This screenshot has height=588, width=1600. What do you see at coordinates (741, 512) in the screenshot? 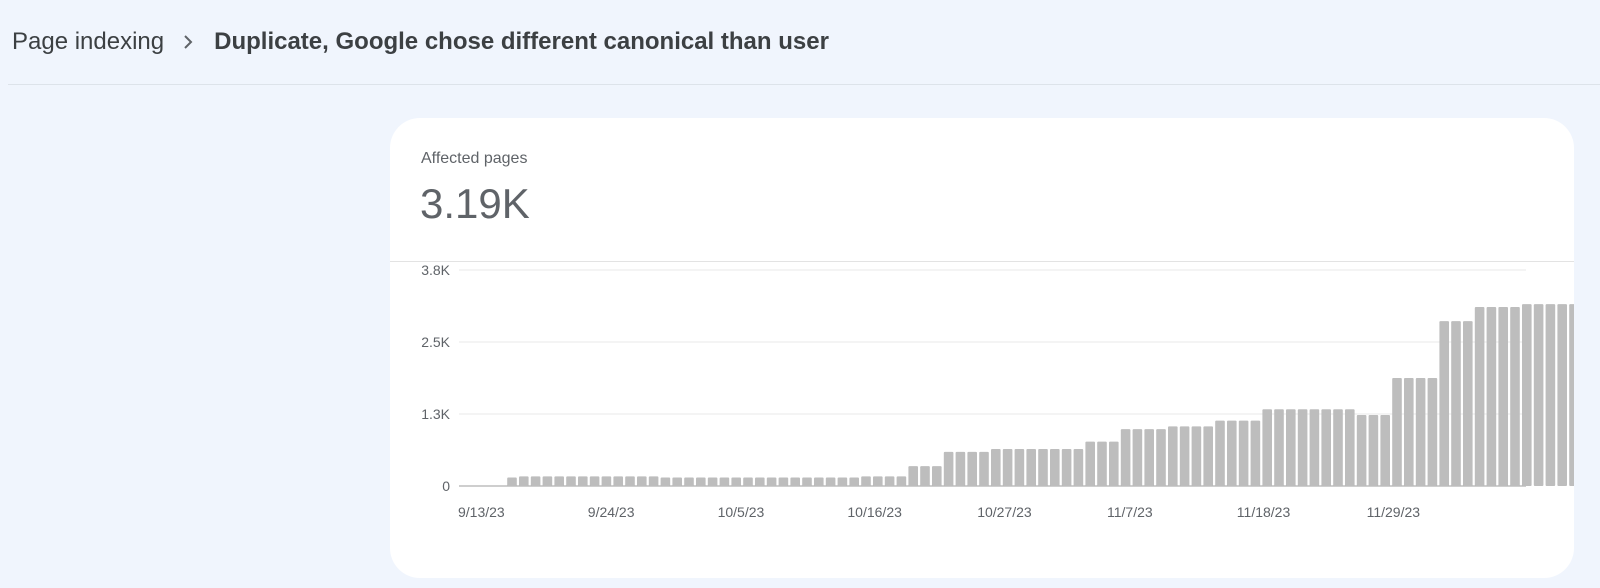
I see `x-tick-label: 10/5/23` at bounding box center [741, 512].